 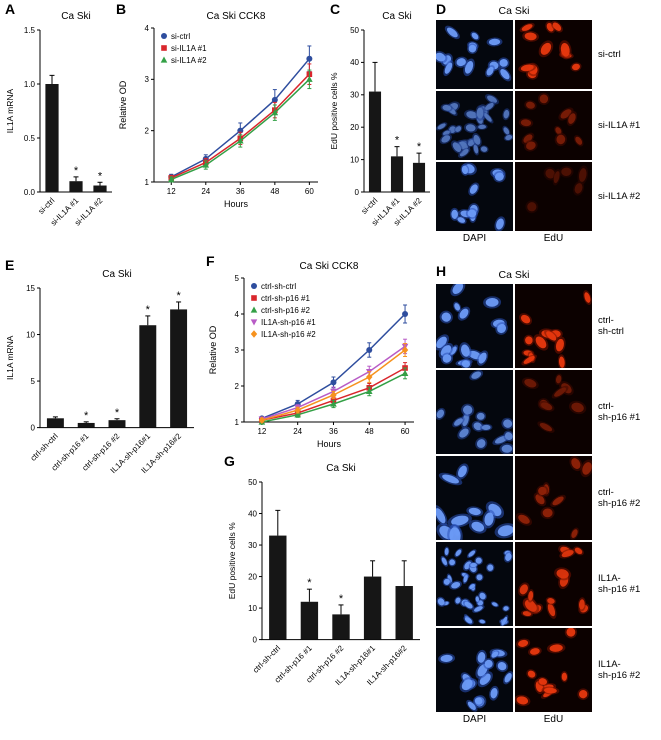 I want to click on panel-c-letter: C, so click(x=335, y=9).